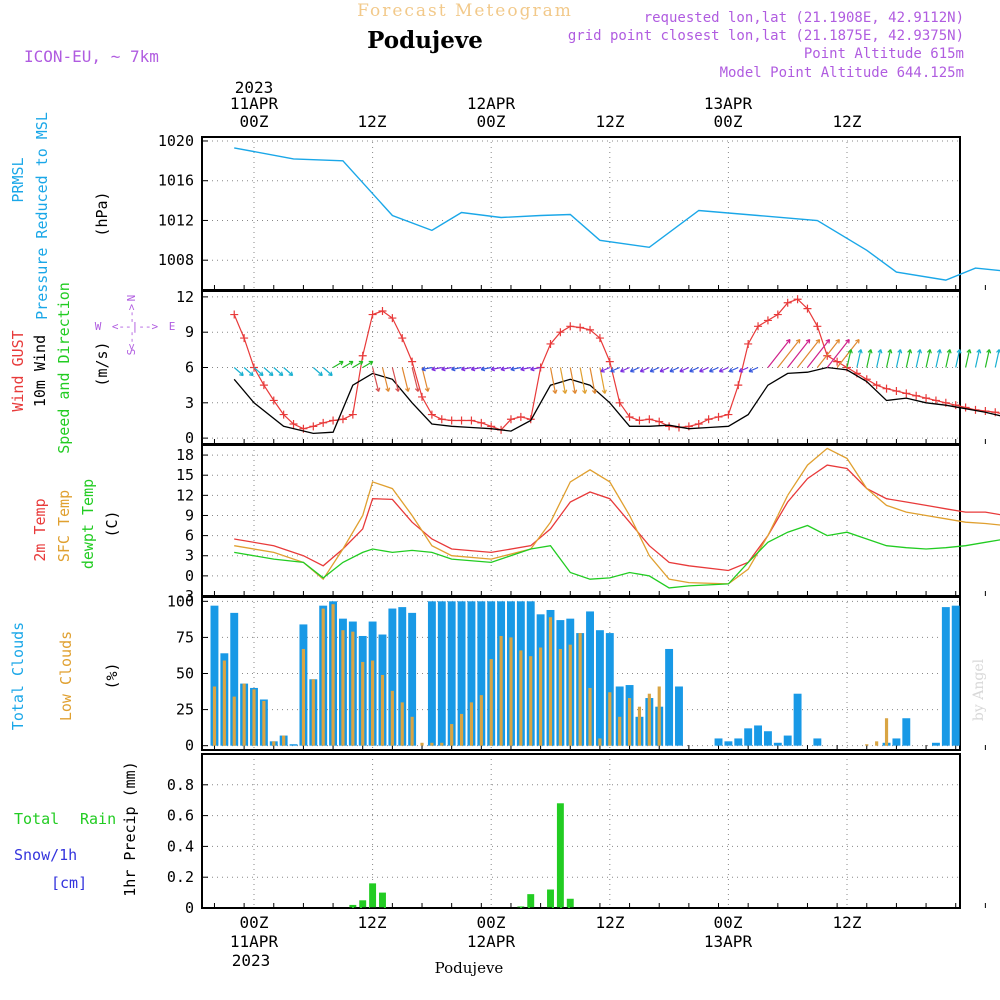 This screenshot has width=1000, height=1000. What do you see at coordinates (372, 121) in the screenshot?
I see `top-hour-label: 12Z` at bounding box center [372, 121].